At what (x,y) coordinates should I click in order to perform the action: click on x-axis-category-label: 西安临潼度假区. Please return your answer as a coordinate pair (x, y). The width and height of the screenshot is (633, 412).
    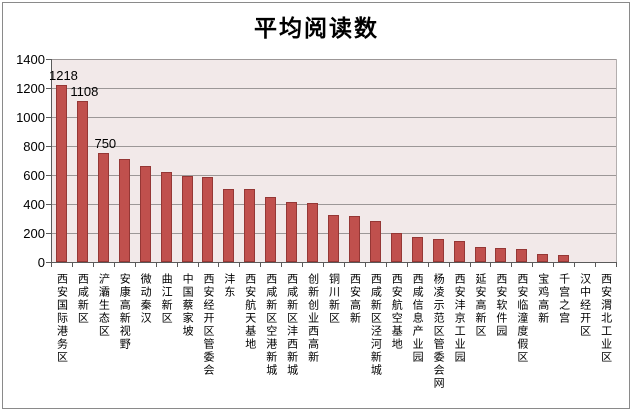
    Looking at the image, I should click on (521, 318).